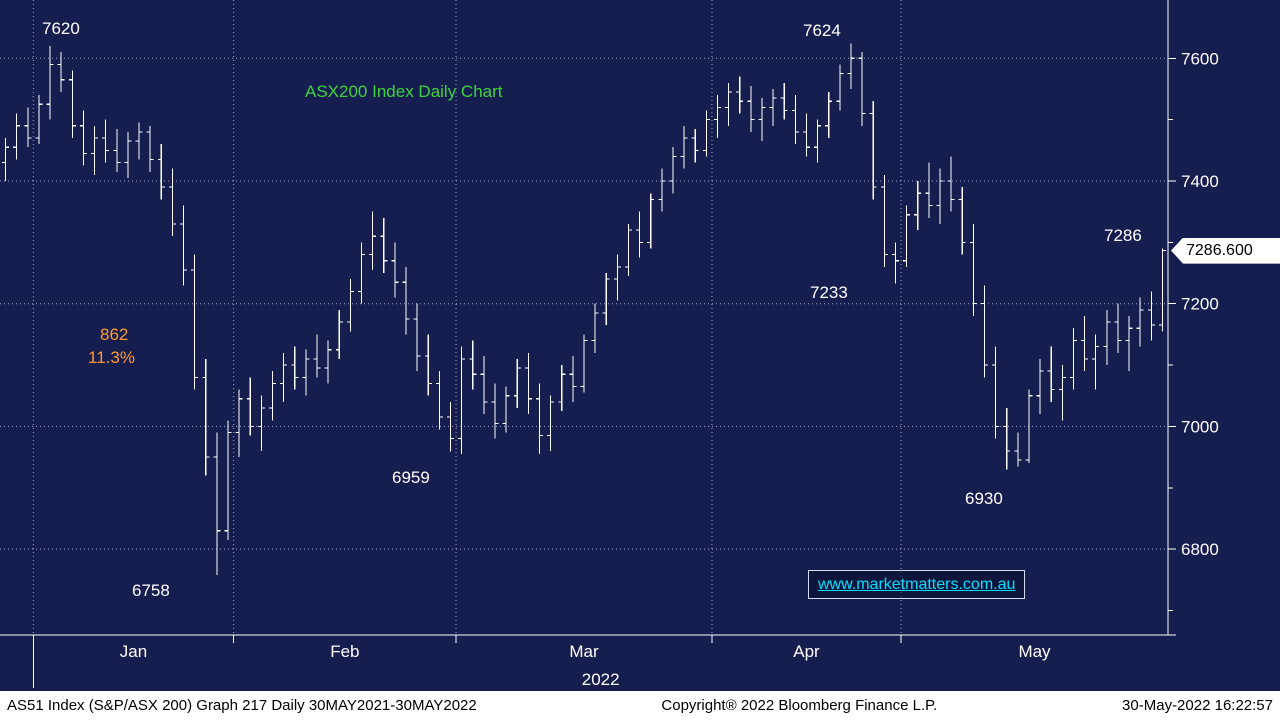  I want to click on annotation-change: 862 11.3%, so click(111, 346).